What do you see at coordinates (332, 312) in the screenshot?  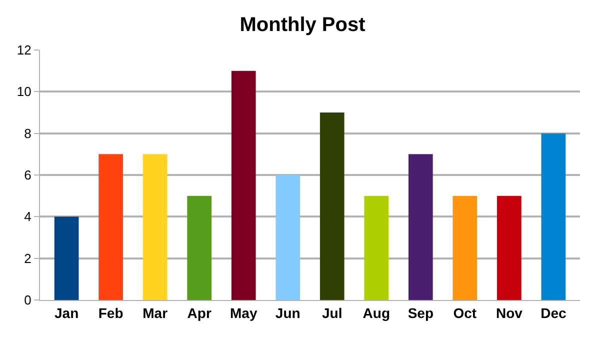 I see `x-tick-label: Jul` at bounding box center [332, 312].